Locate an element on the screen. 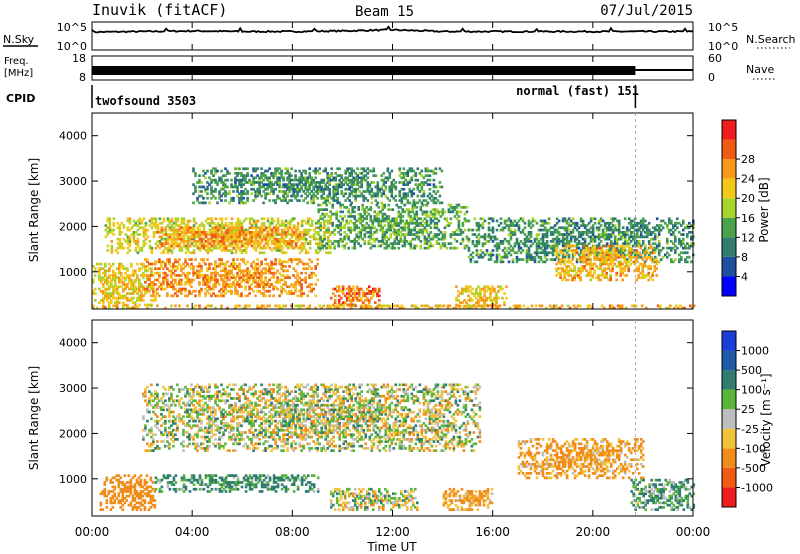 The height and width of the screenshot is (554, 800). colorbar-label: 12 is located at coordinates (748, 237).